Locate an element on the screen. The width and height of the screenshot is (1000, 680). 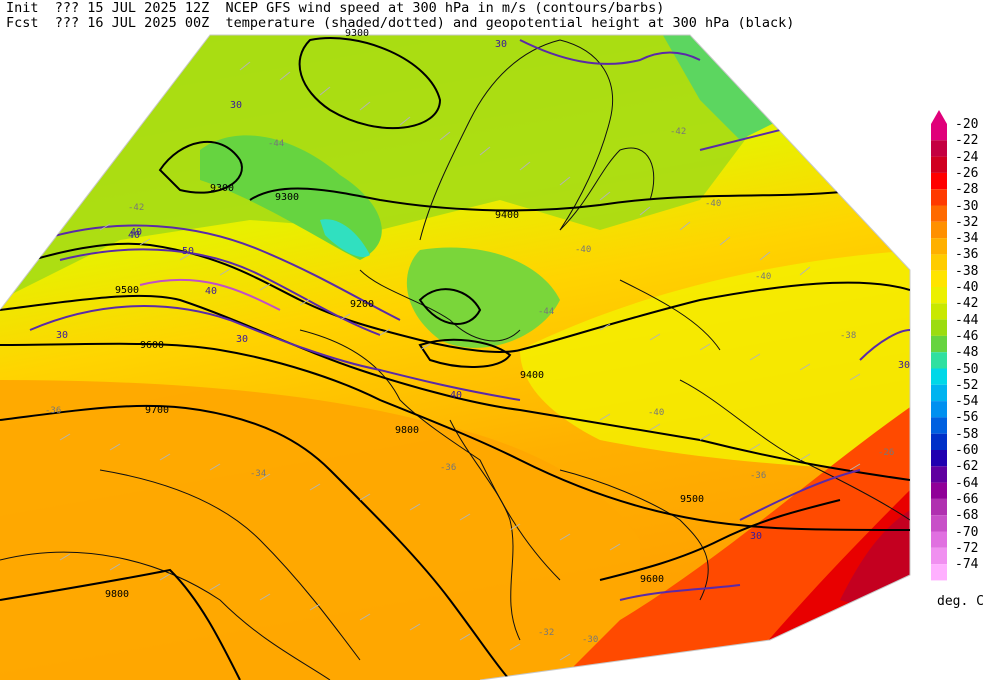
colorbar-tick-label: -28 is located at coordinates (967, 190).